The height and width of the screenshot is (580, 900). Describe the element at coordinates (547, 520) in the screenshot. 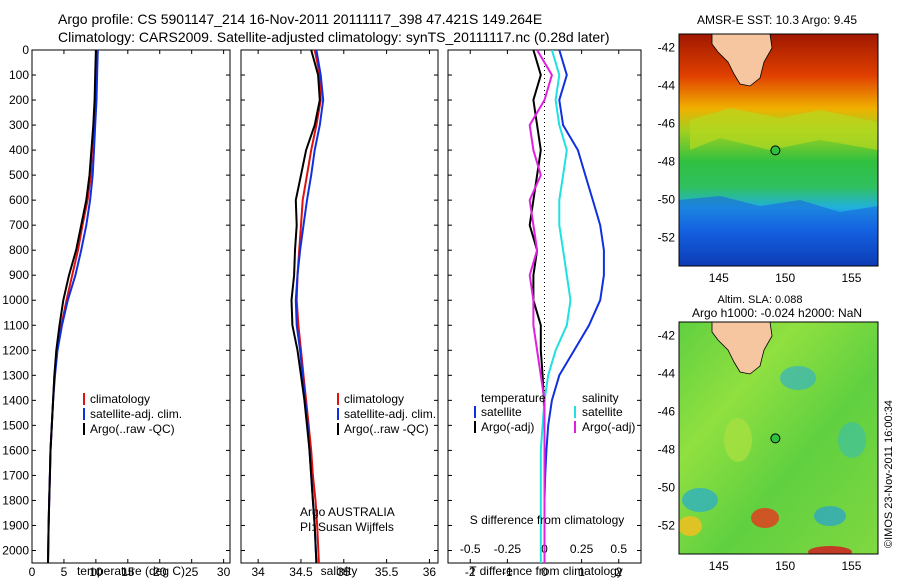

I see `difference-xlabel-top: S difference from climatology` at that location.